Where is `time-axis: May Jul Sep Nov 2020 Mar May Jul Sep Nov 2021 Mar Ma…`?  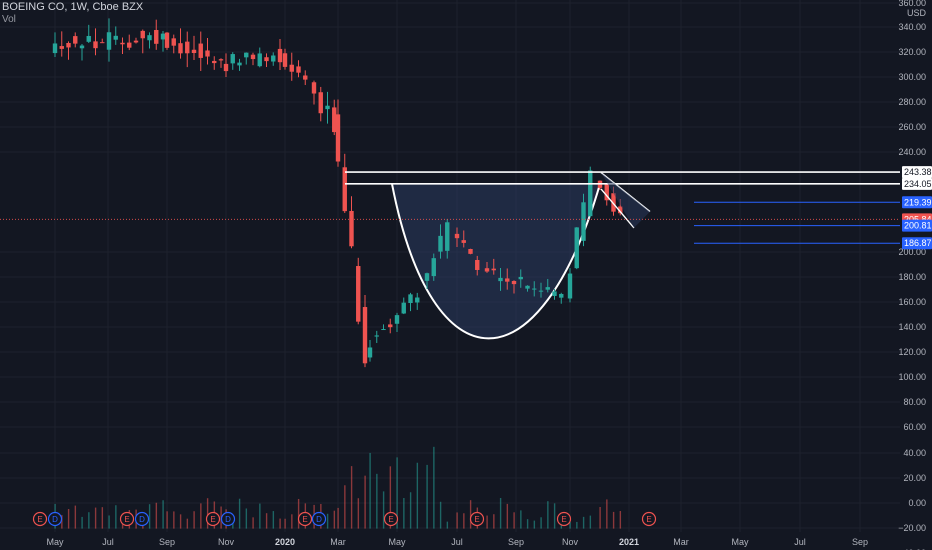 time-axis: May Jul Sep Nov 2020 Mar May Jul Sep Nov 2021 Mar Ma… is located at coordinates (457, 542).